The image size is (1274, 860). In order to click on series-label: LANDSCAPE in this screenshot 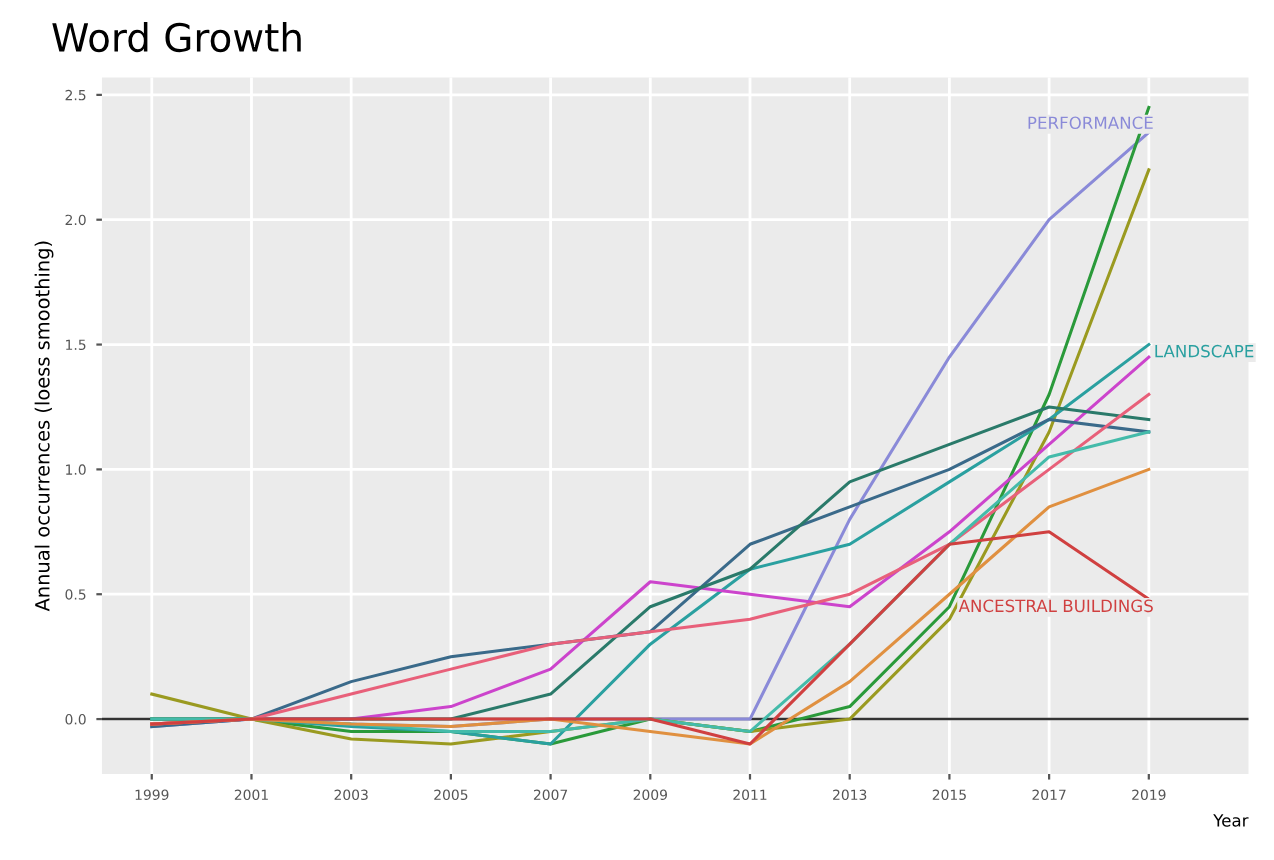, I will do `click(1204, 351)`.